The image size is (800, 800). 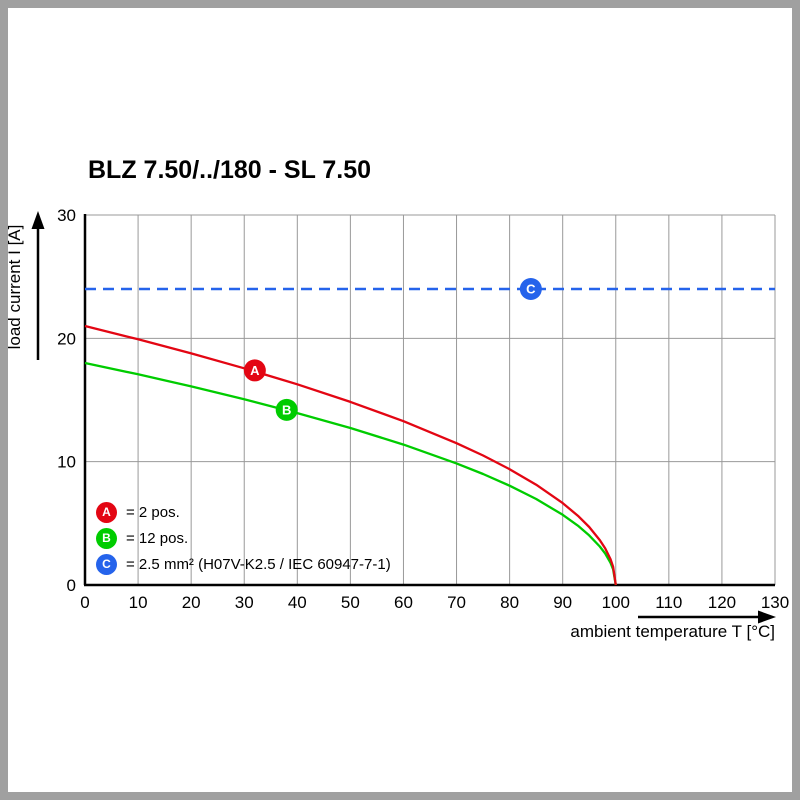 What do you see at coordinates (153, 512) in the screenshot?
I see `legend-label-a: = 2 pos.` at bounding box center [153, 512].